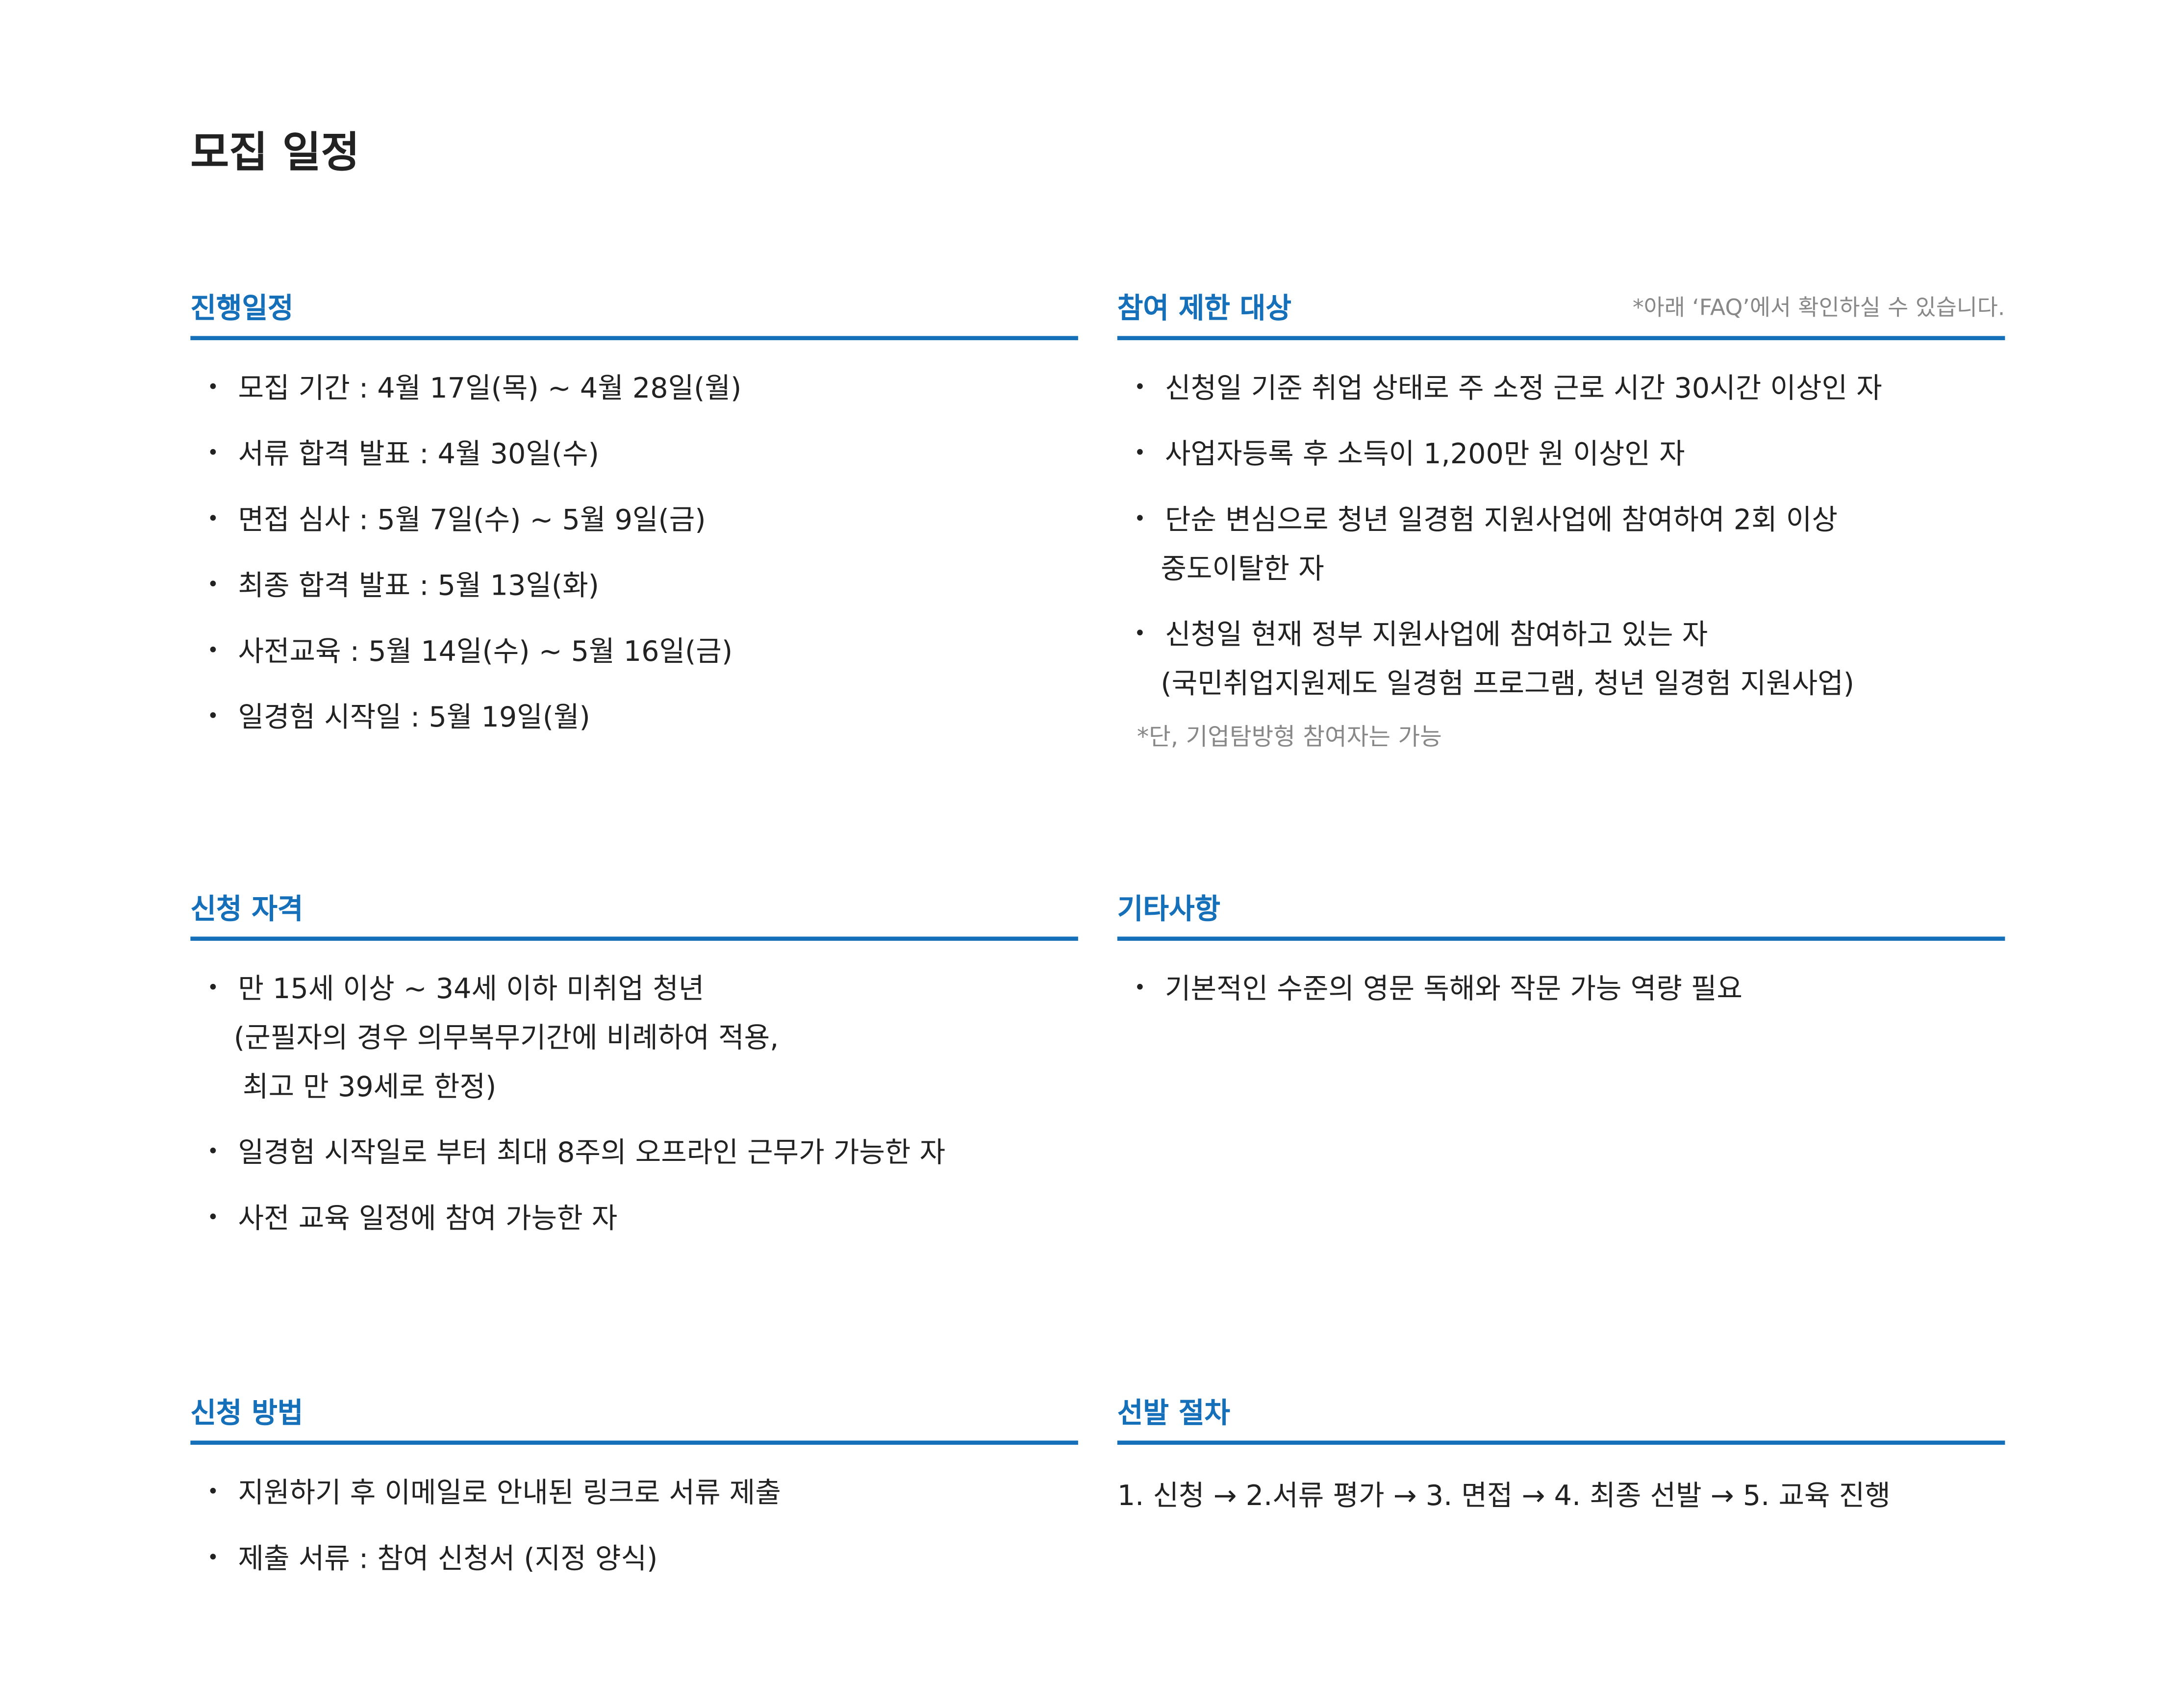  I want to click on item-line: 단순 변심으로 청년 일경험 지원사업에 참여하여 2회 이상, so click(1501, 519).